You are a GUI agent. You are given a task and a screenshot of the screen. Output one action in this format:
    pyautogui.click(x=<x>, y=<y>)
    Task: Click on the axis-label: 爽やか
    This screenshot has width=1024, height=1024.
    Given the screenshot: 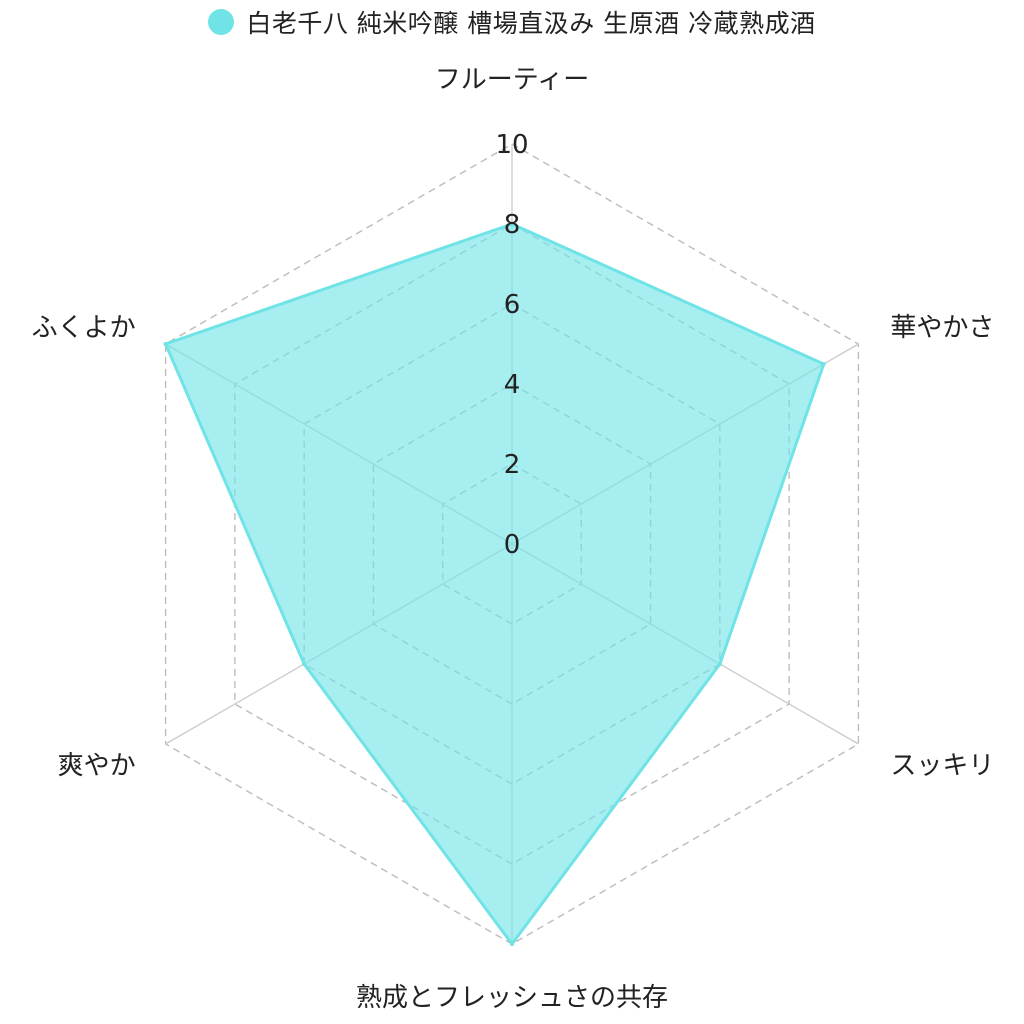 What is the action you would take?
    pyautogui.click(x=97, y=766)
    